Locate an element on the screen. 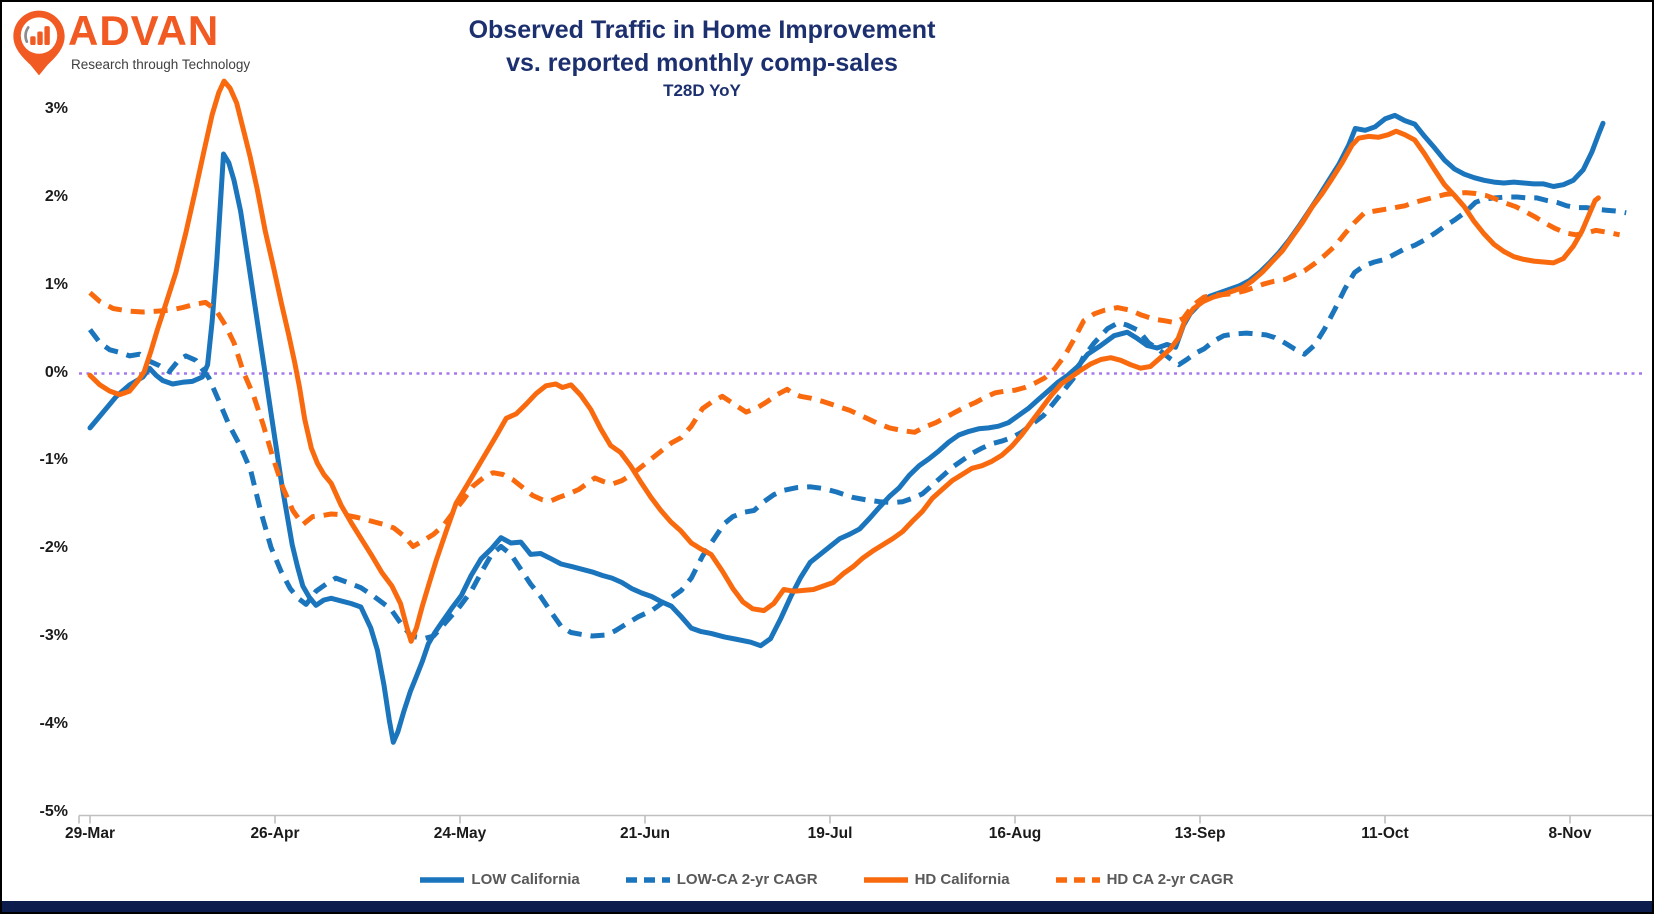 The width and height of the screenshot is (1654, 914). y-axis-label: -2% is located at coordinates (53, 548).